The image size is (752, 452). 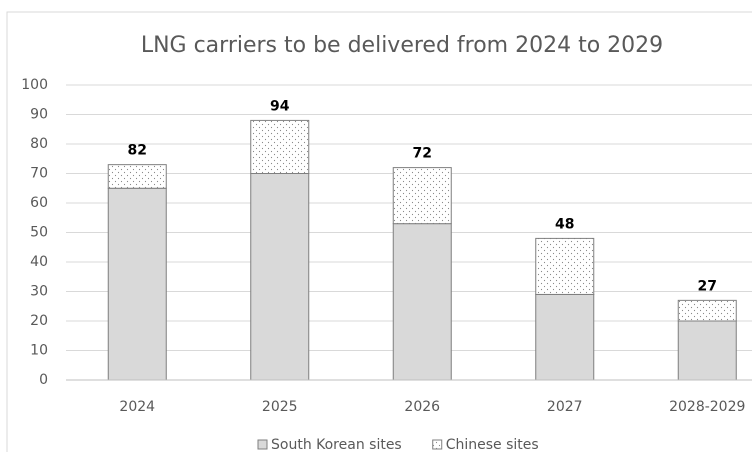 What do you see at coordinates (707, 407) in the screenshot?
I see `x-tick-label: 2028-2029` at bounding box center [707, 407].